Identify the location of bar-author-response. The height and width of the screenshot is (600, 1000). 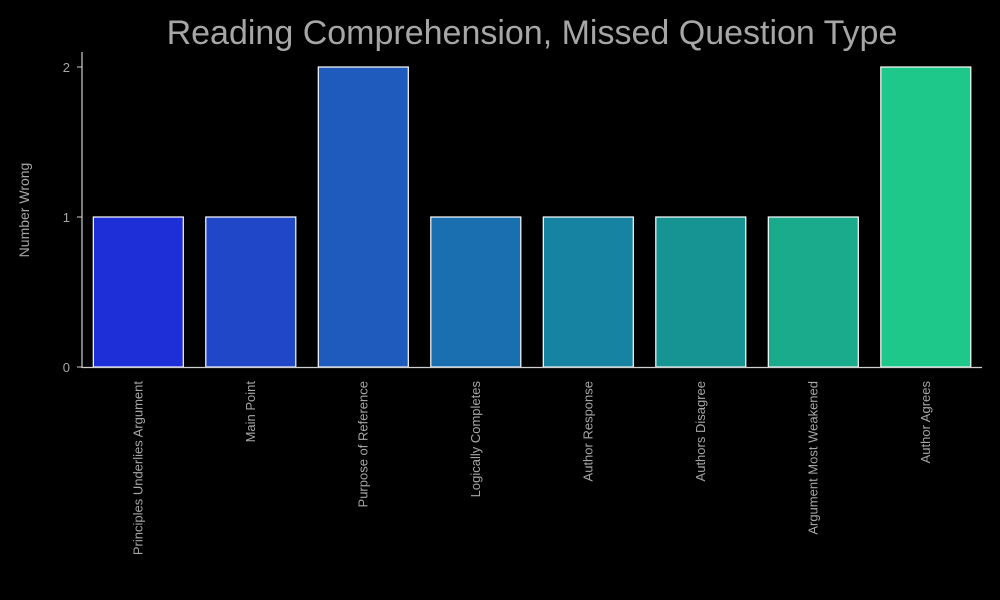
(588, 292).